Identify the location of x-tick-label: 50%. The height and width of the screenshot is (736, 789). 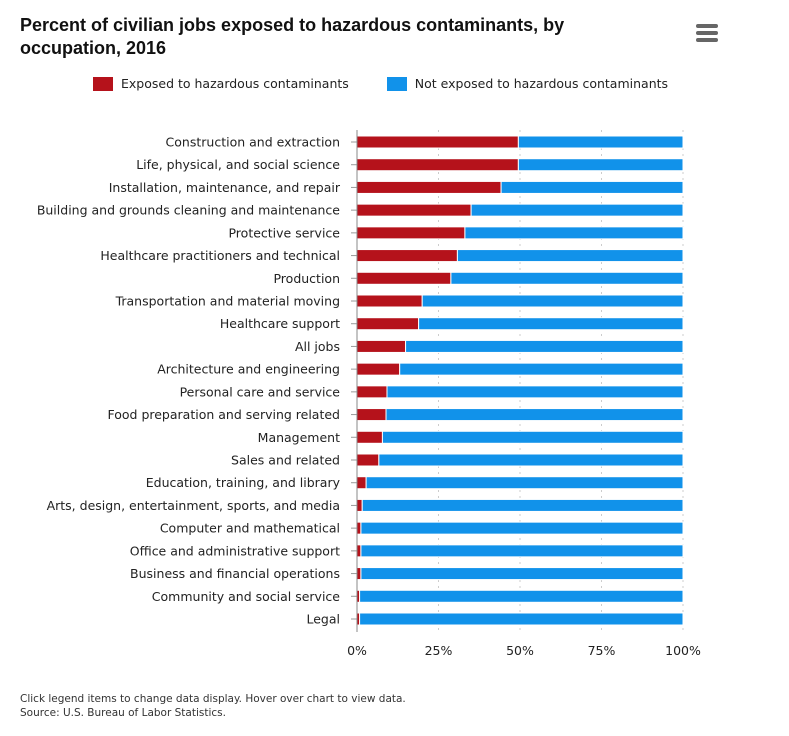
(520, 650).